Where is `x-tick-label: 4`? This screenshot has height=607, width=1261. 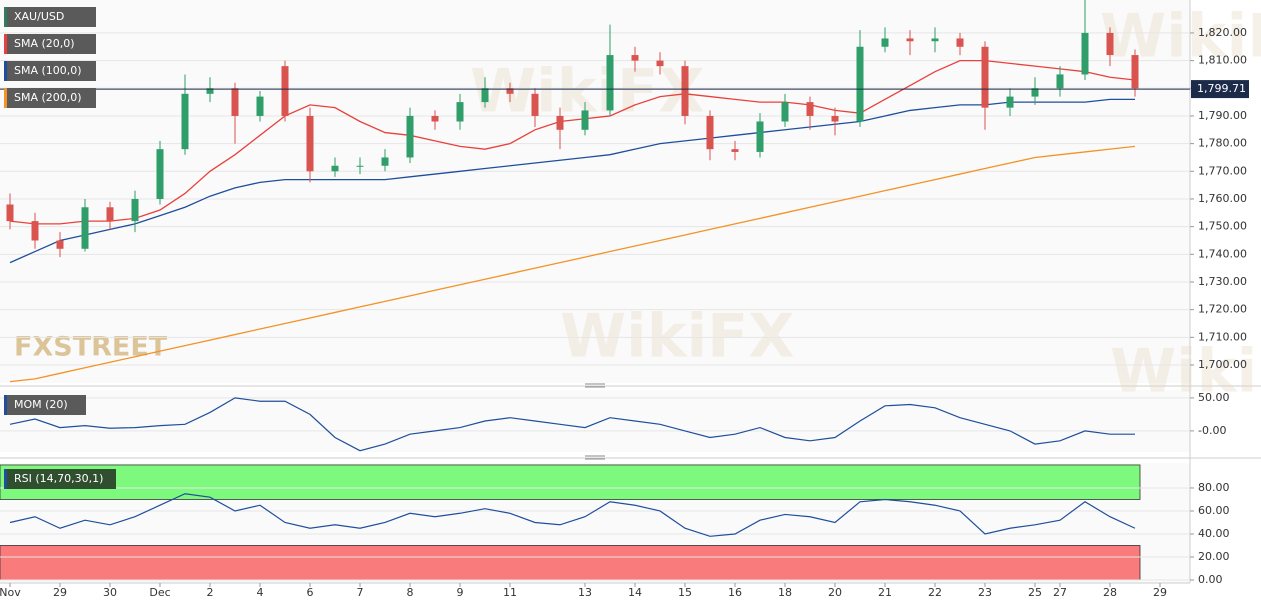
x-tick-label: 4 is located at coordinates (260, 592).